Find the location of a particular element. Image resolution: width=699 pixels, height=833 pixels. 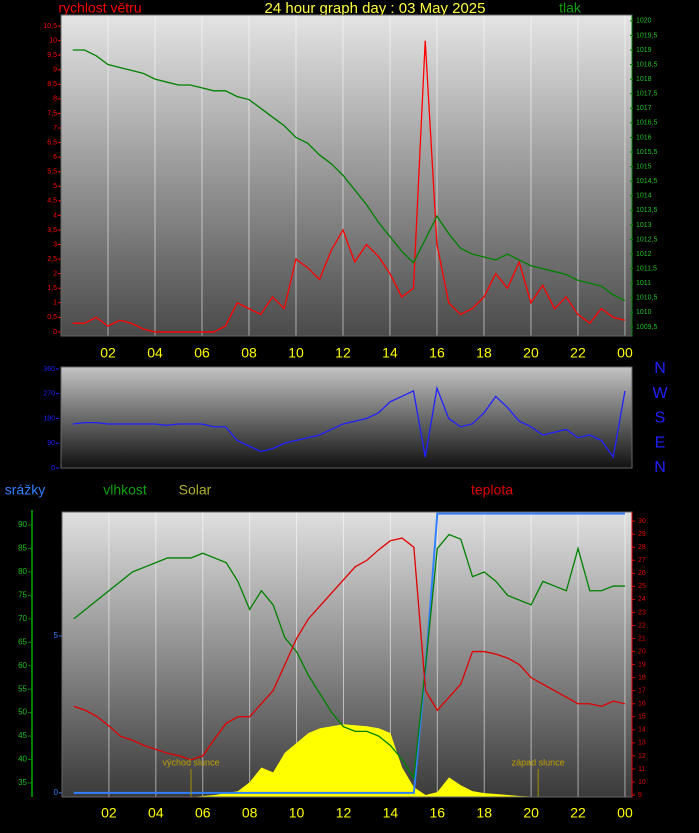

plot-frame is located at coordinates (346, 417).